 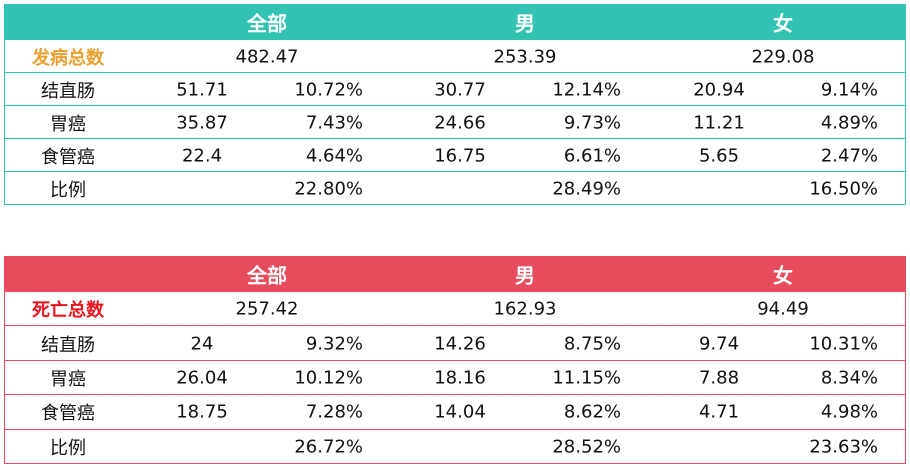 What do you see at coordinates (849, 89) in the screenshot?
I see `cell: 9.14%` at bounding box center [849, 89].